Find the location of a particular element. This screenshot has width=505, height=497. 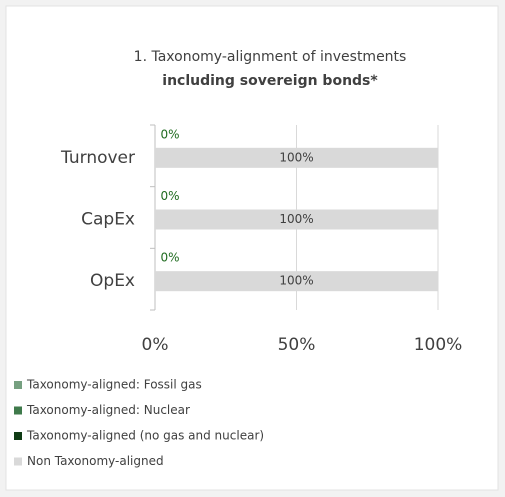

legend-label: Taxonomy-aligned: Nuclear is located at coordinates (108, 410).